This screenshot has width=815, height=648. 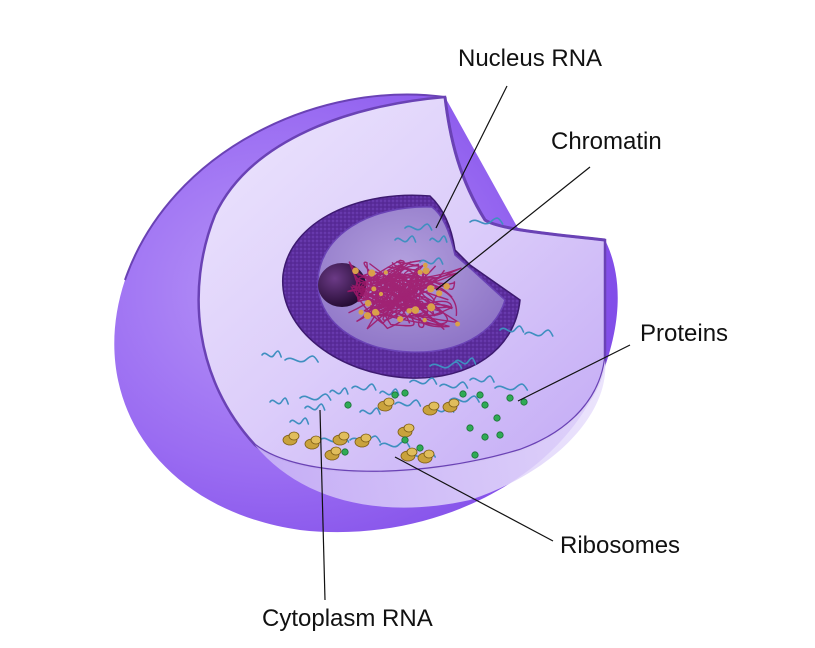 I want to click on leader-cytoplasm-rna, so click(x=322, y=505).